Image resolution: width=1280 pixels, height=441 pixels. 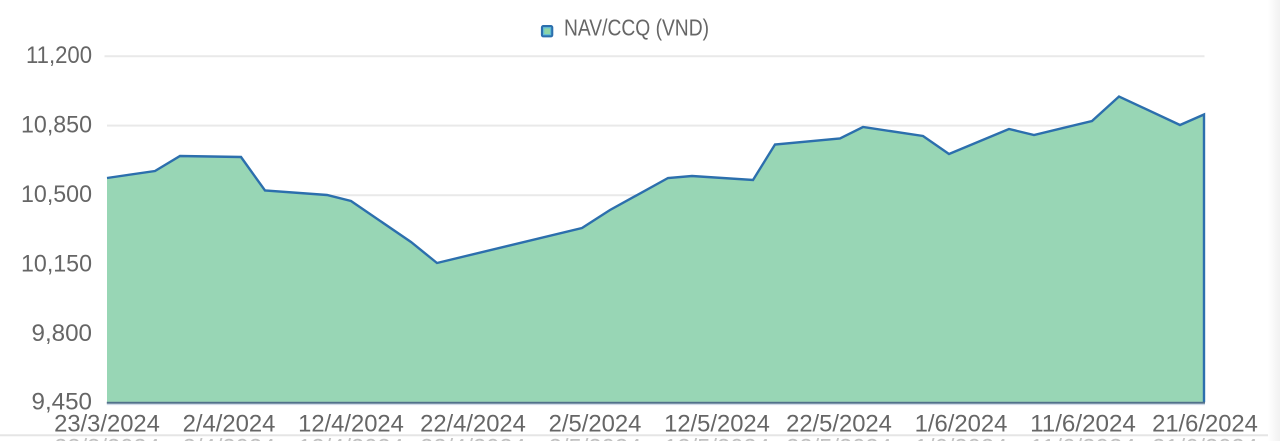 What do you see at coordinates (636, 28) in the screenshot?
I see `svg-text: NAV/CCQ (VND)` at bounding box center [636, 28].